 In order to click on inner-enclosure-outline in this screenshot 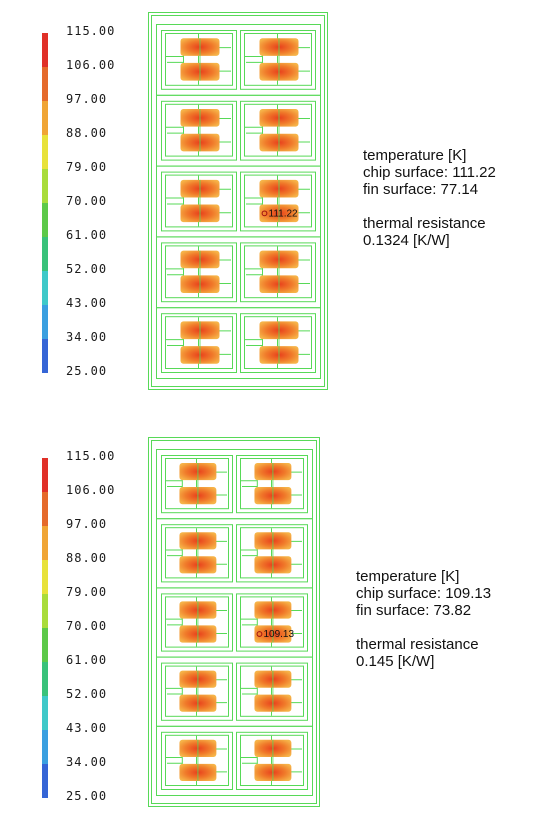, I will do `click(238, 201)`.